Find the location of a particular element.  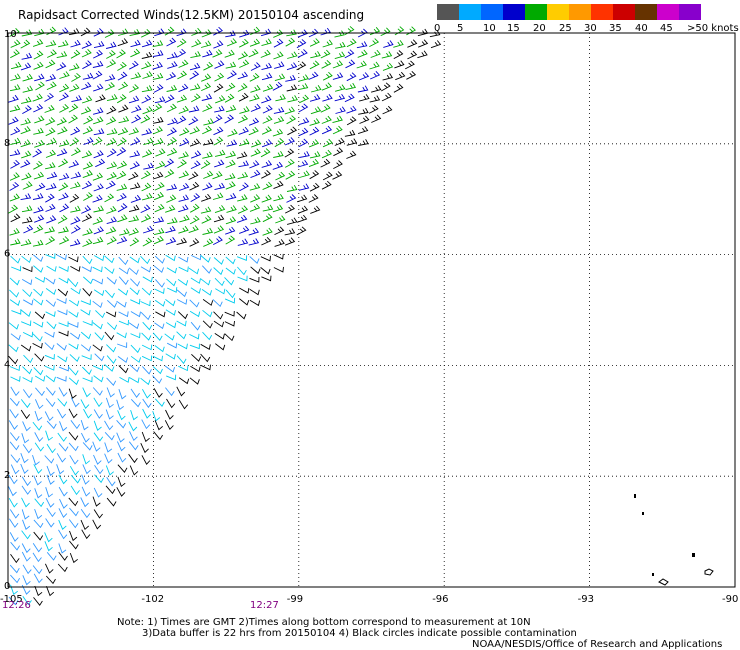

time-label-end: 12:27 is located at coordinates (264, 605).